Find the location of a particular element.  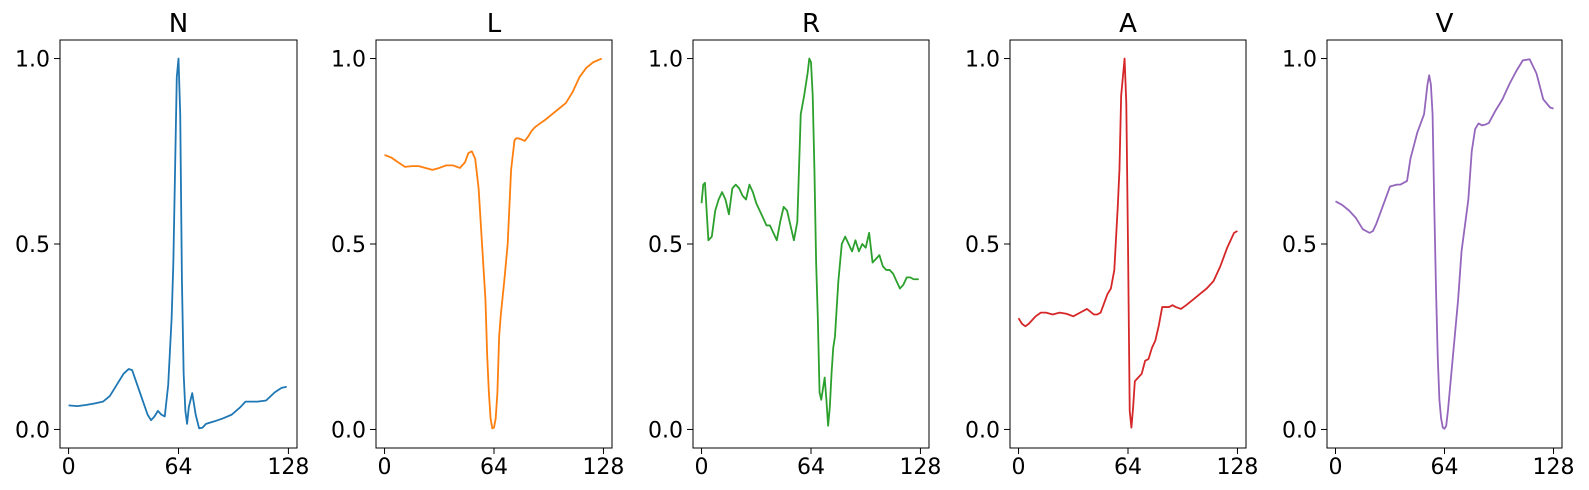

panel-title: R is located at coordinates (811, 24).